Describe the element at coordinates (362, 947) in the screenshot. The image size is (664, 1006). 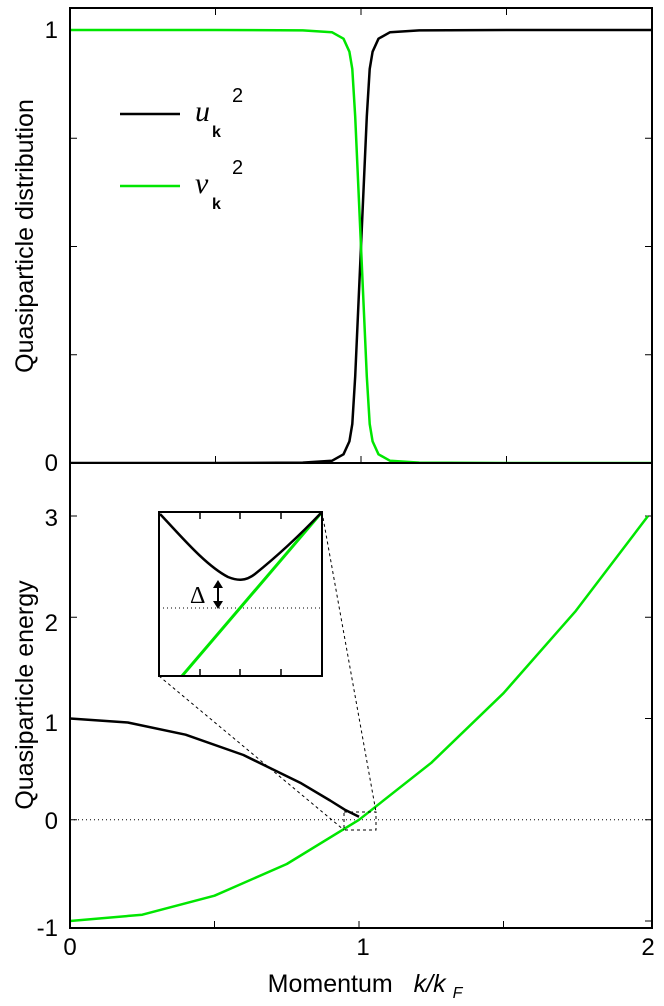
I see `bot-xtick-label-1: 1` at that location.